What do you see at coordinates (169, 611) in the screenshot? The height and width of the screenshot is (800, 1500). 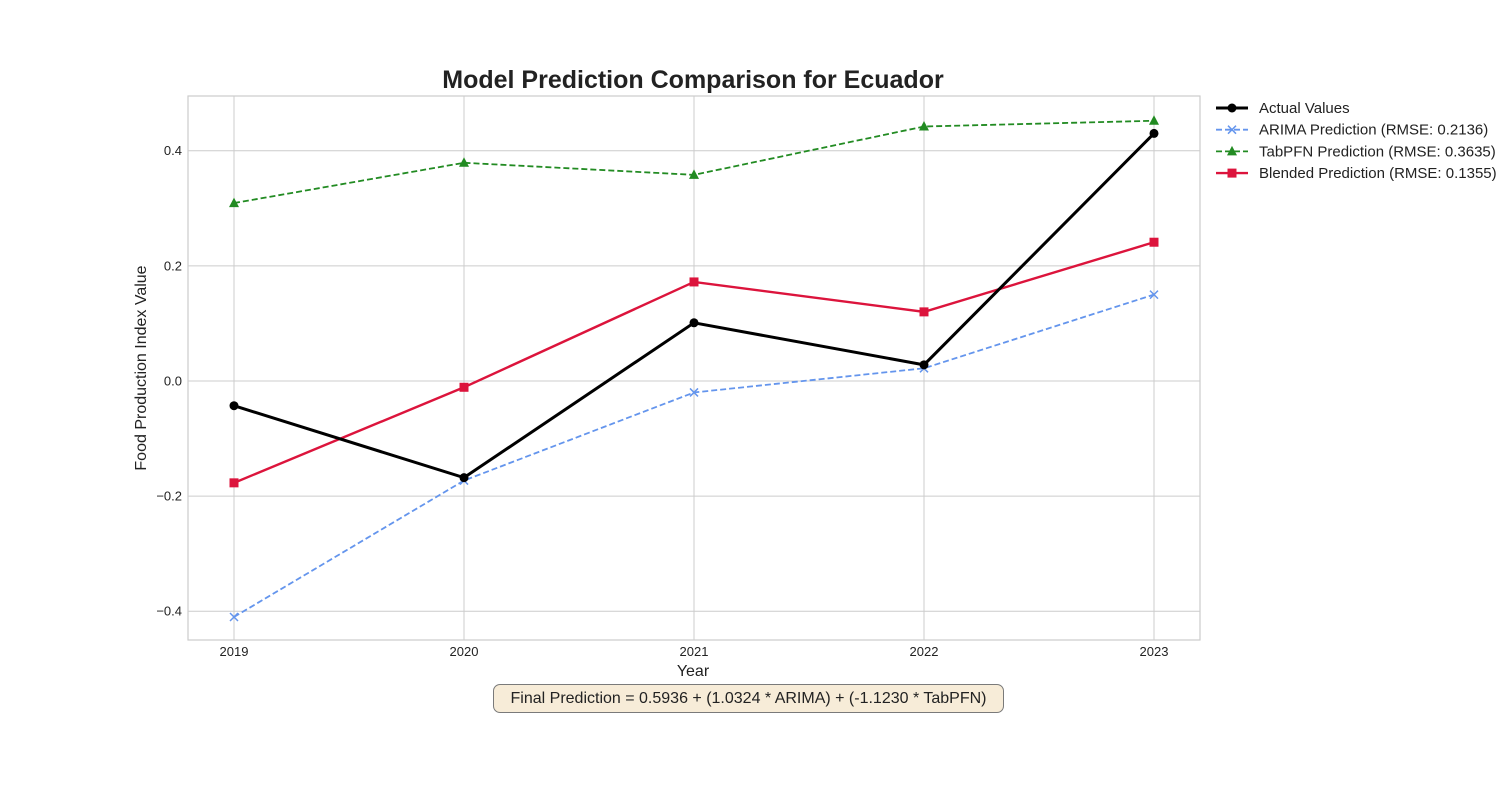 I see `y-tick-label: −0.4` at bounding box center [169, 611].